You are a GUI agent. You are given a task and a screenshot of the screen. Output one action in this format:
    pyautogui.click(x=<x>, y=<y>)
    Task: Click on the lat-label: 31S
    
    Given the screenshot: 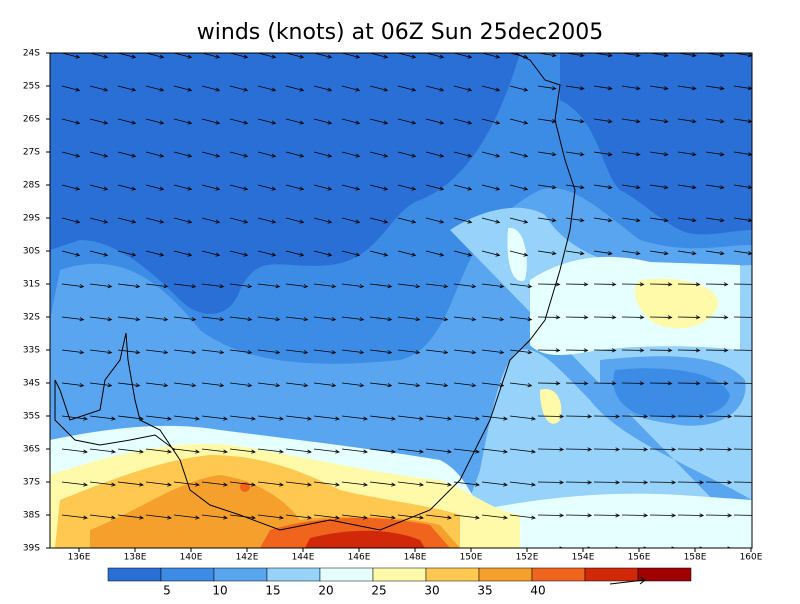 What is the action you would take?
    pyautogui.click(x=31, y=285)
    